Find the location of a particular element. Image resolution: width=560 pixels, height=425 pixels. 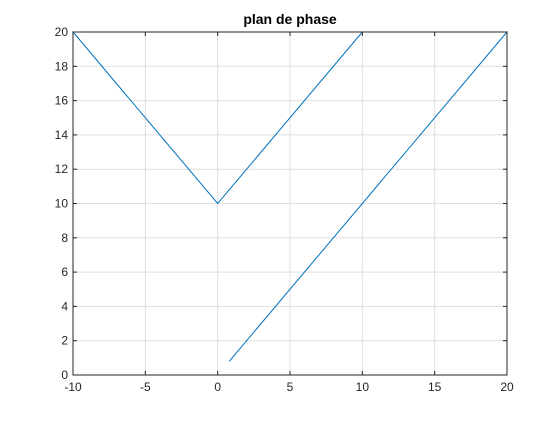

y-tick-label: 4 is located at coordinates (64, 306).